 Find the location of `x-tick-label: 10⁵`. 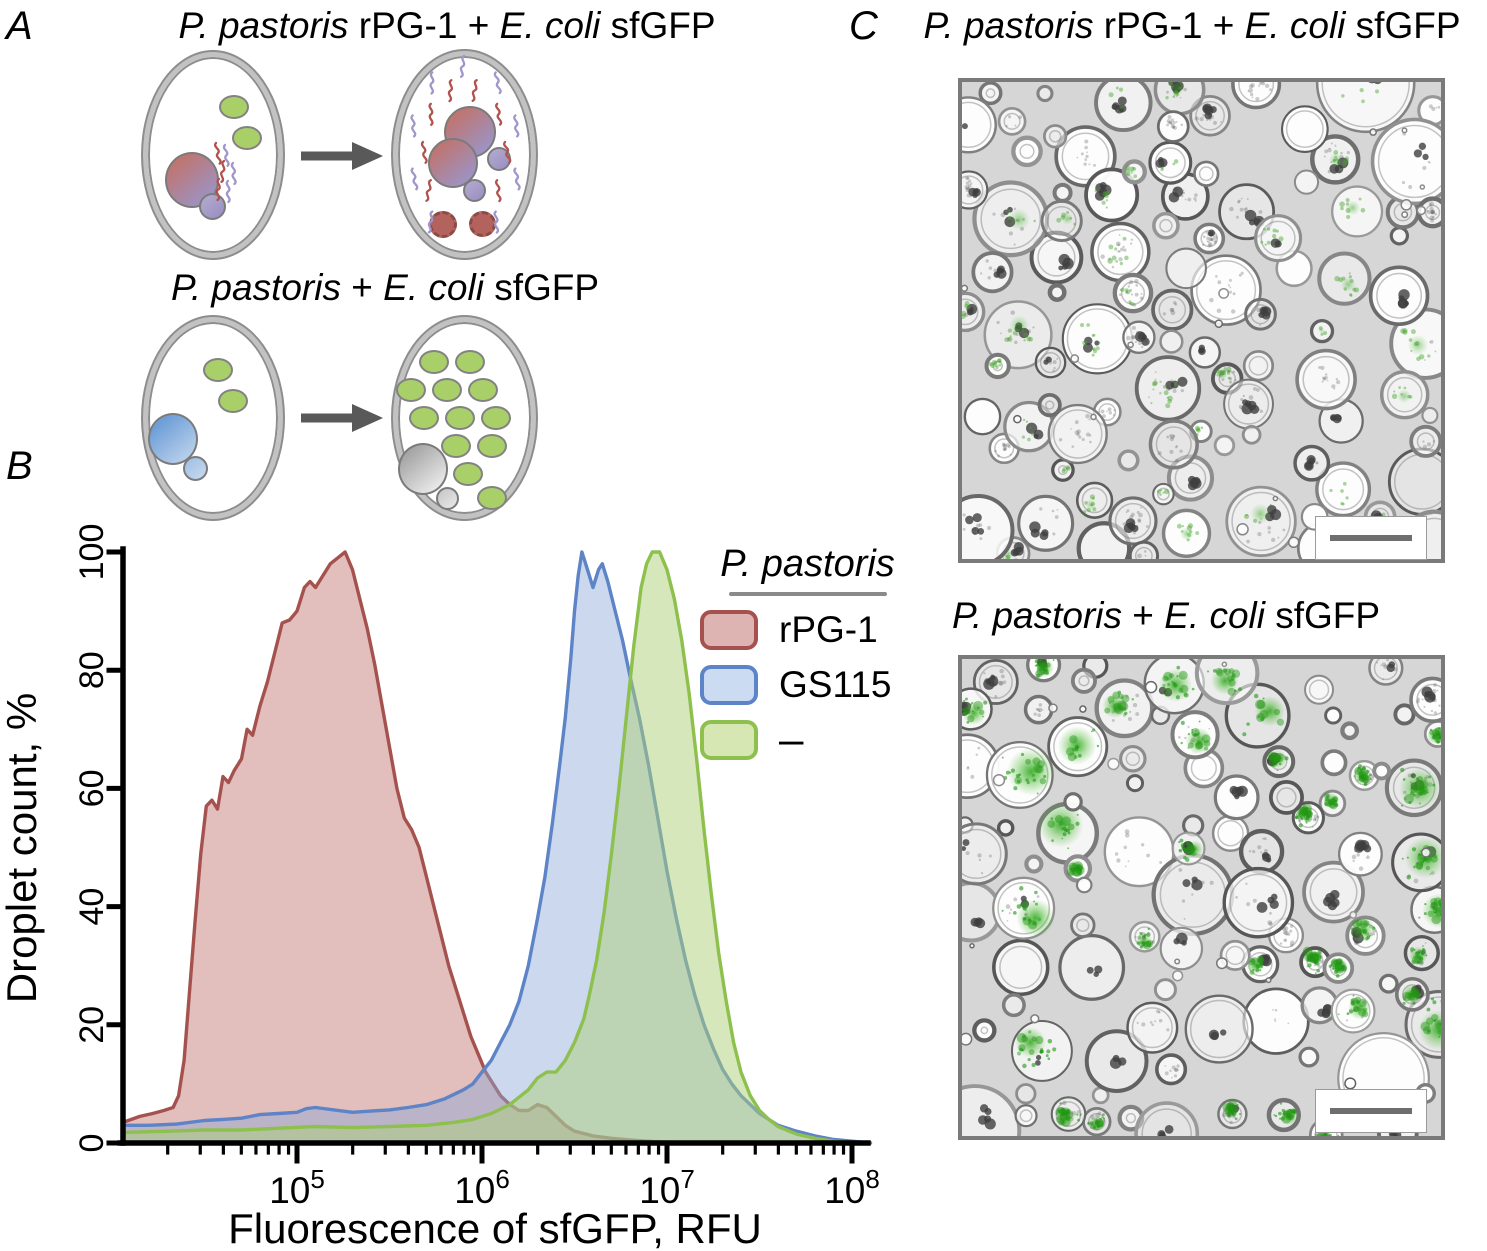

x-tick-label: 10⁵ is located at coordinates (297, 1187).